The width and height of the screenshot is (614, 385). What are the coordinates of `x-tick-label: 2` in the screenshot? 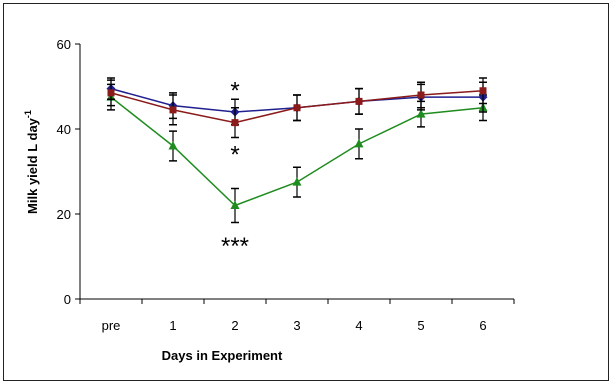 It's located at (234, 325).